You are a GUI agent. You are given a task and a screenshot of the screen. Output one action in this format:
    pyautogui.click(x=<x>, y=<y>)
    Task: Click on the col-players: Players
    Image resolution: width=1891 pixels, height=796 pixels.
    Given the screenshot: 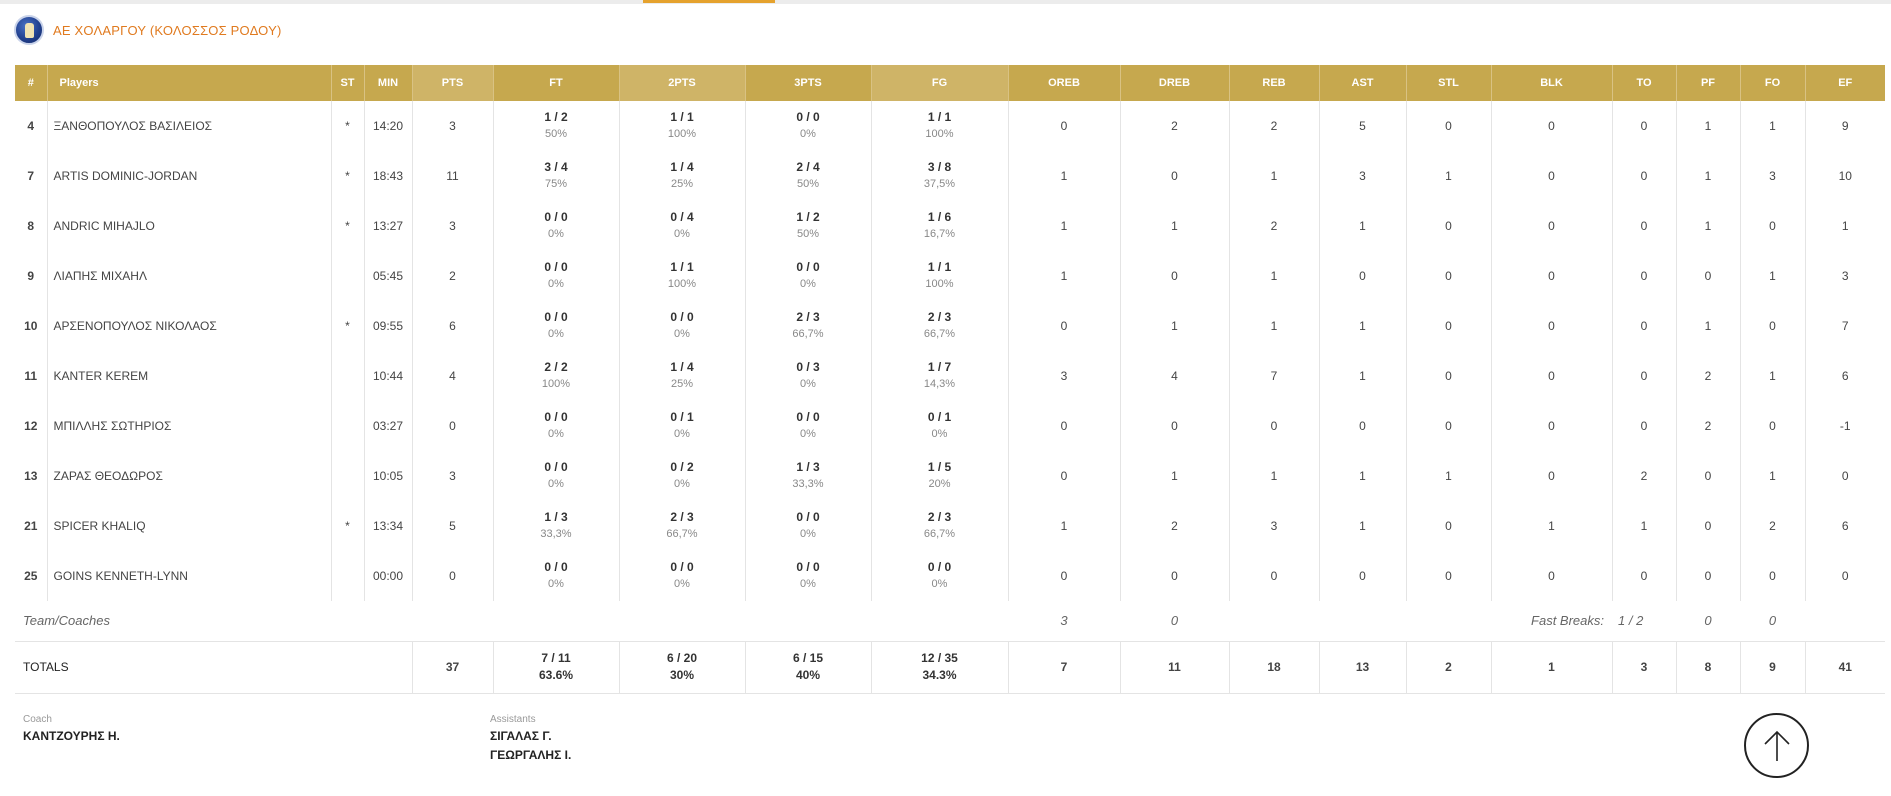 What is the action you would take?
    pyautogui.click(x=189, y=83)
    